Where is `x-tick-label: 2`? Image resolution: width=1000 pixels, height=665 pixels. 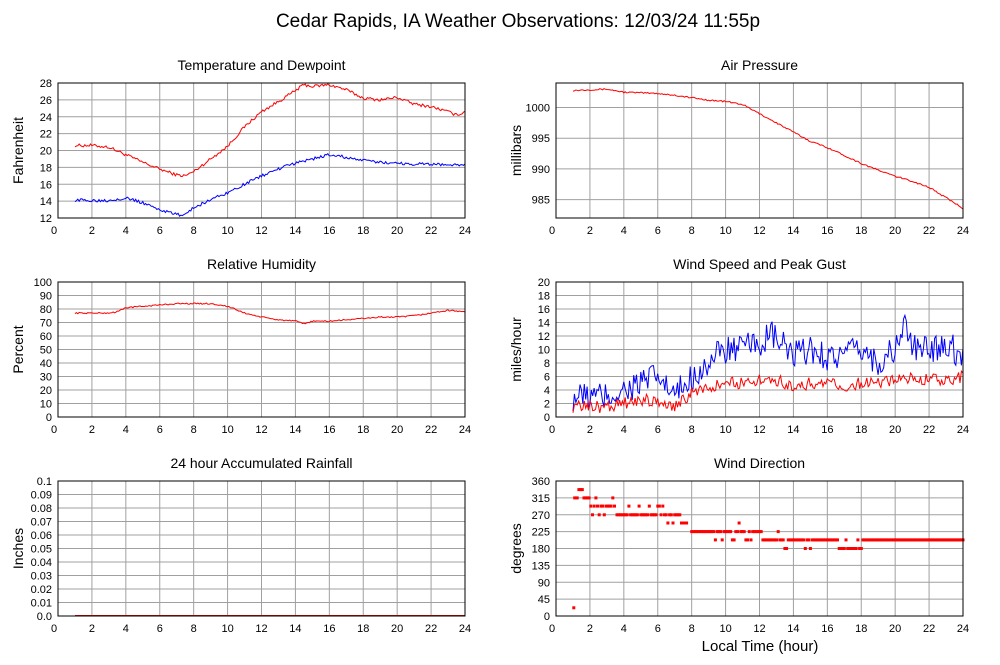 x-tick-label: 2 is located at coordinates (590, 430).